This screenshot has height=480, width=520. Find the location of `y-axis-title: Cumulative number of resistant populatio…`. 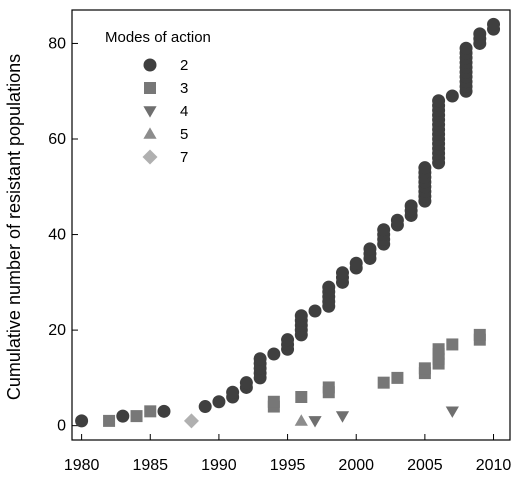

y-axis-title: Cumulative number of resistant populatio… is located at coordinates (14, 227).